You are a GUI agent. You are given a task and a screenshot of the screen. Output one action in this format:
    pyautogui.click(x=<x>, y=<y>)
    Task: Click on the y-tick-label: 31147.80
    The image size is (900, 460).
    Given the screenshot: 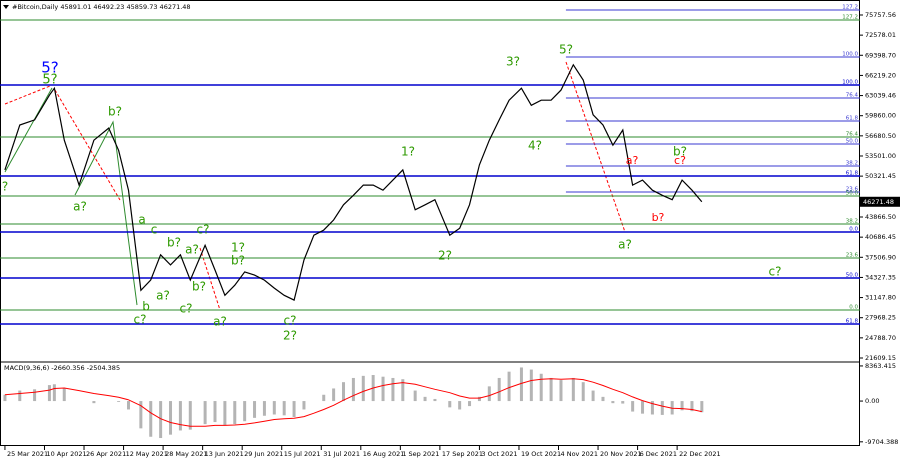 What is the action you would take?
    pyautogui.click(x=880, y=298)
    